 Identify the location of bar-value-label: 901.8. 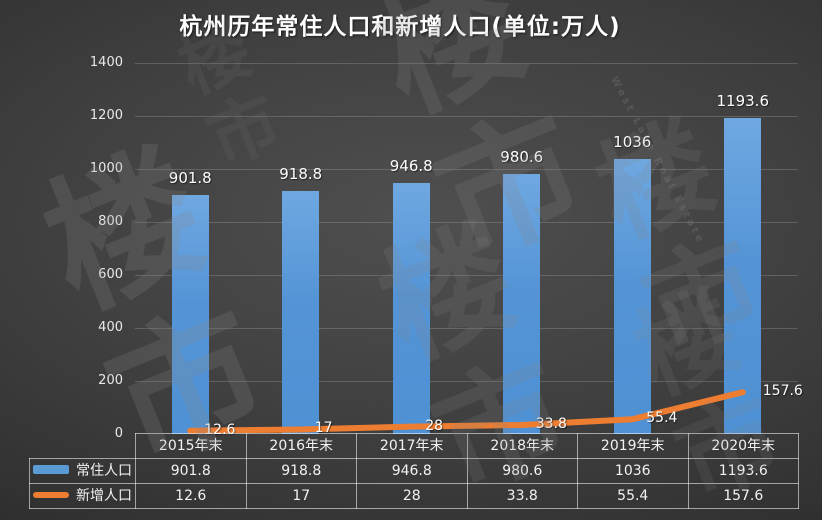
(190, 178).